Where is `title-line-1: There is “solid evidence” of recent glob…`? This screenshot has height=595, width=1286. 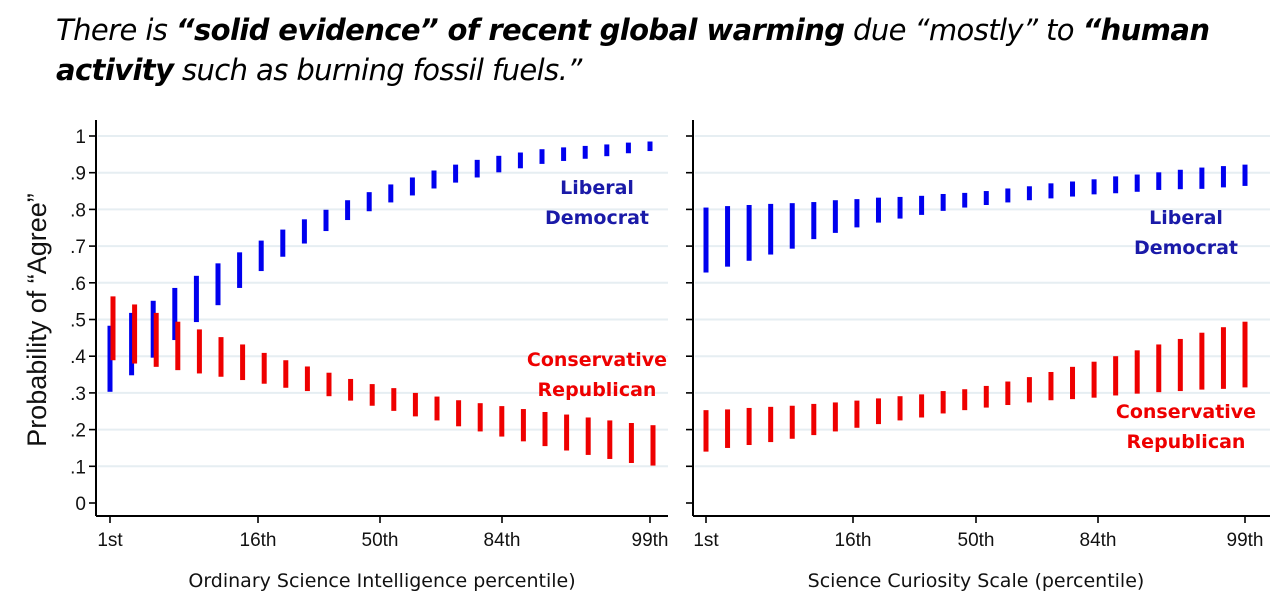 title-line-1: There is “solid evidence” of recent glob… is located at coordinates (671, 30).